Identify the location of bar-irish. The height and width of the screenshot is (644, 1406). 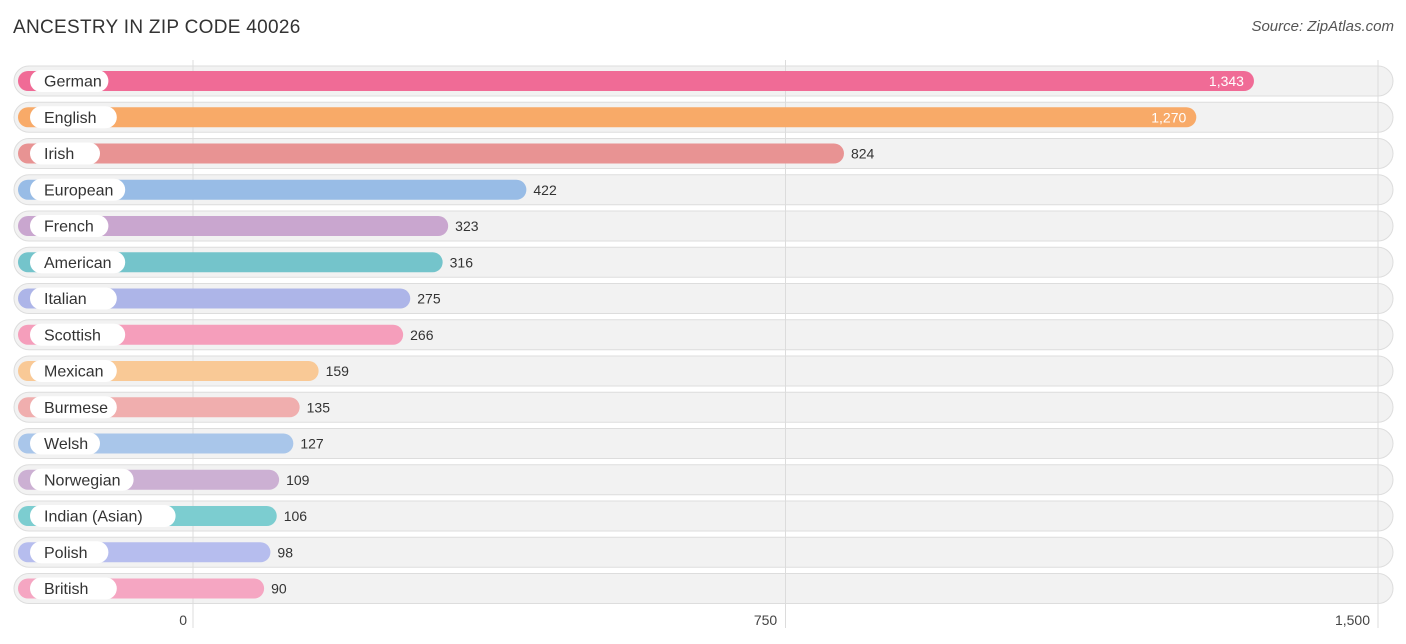
(431, 153).